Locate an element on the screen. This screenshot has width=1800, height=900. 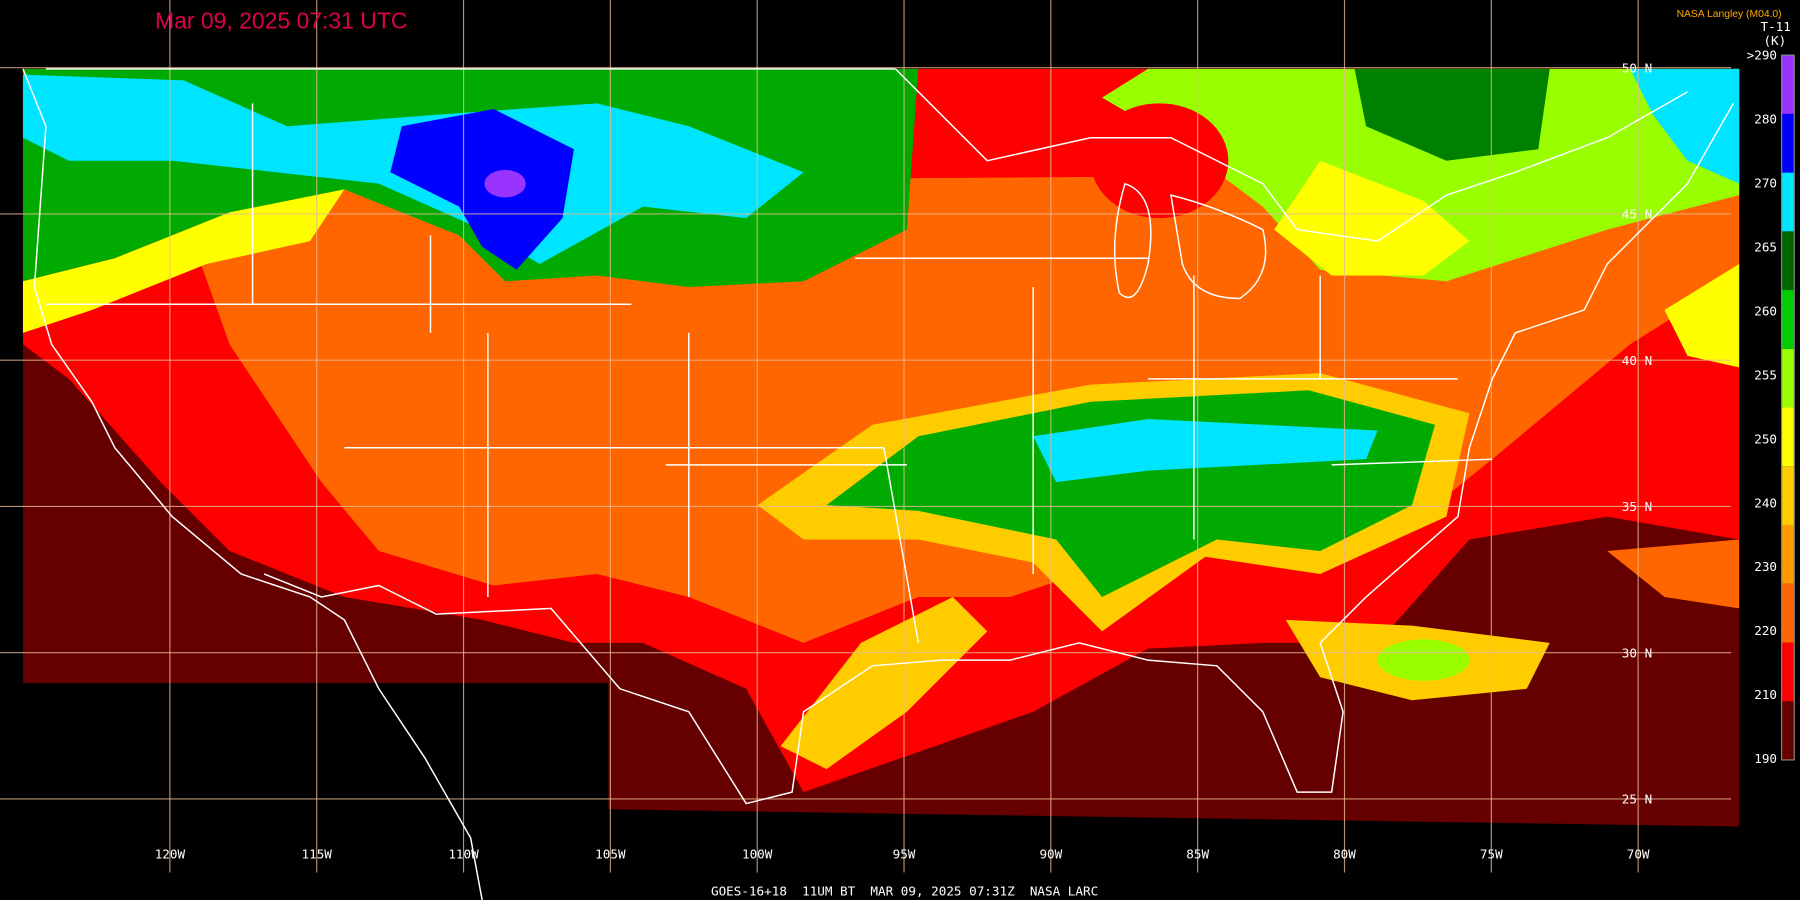
colorbar-label: 250 is located at coordinates (1765, 438).